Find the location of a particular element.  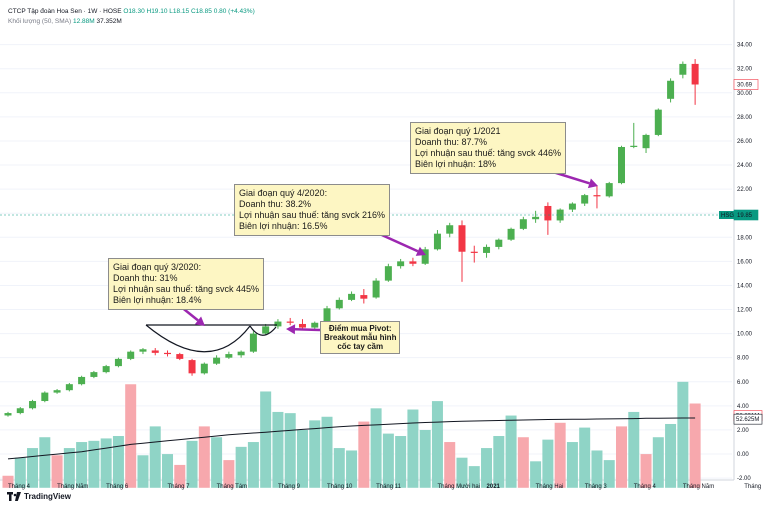

callout-line: cốc tay cầm is located at coordinates (360, 346).